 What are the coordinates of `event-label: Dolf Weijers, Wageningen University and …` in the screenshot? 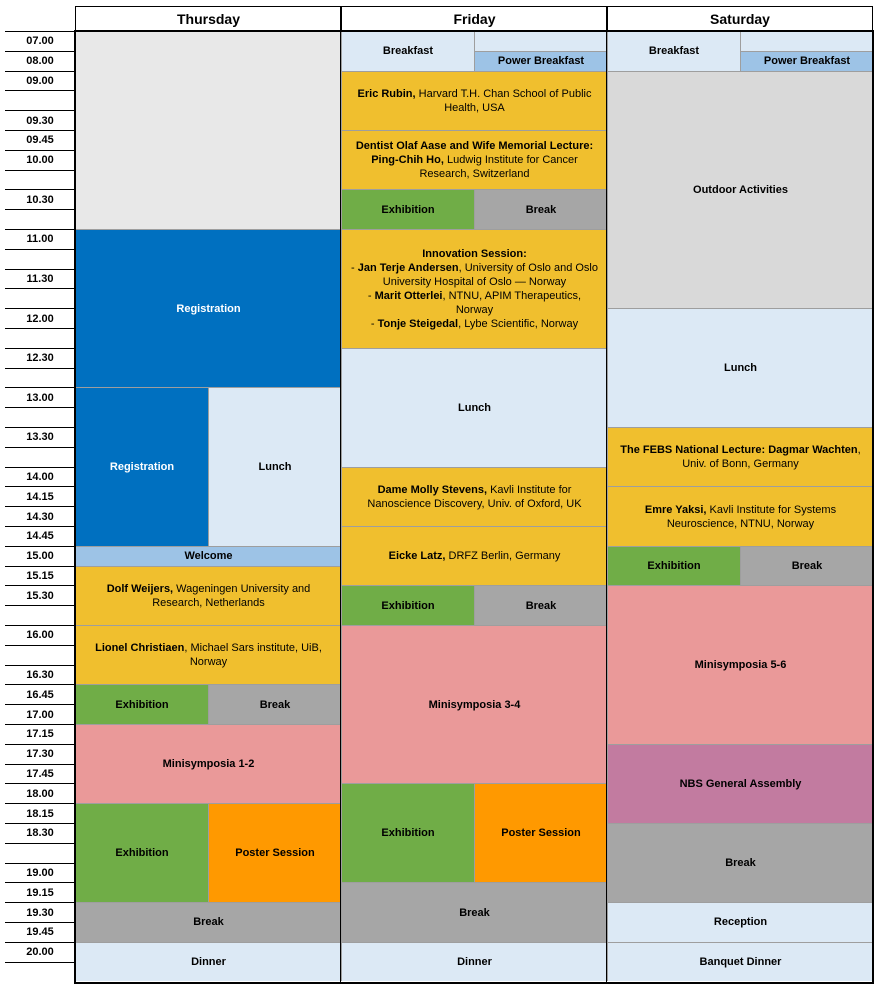 It's located at (208, 596).